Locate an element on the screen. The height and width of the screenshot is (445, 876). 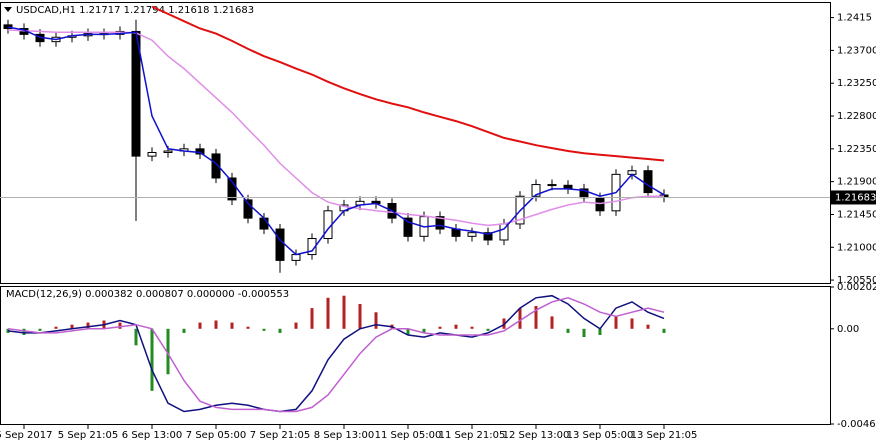
y-tick-label: 1.21000 is located at coordinates (856, 247).